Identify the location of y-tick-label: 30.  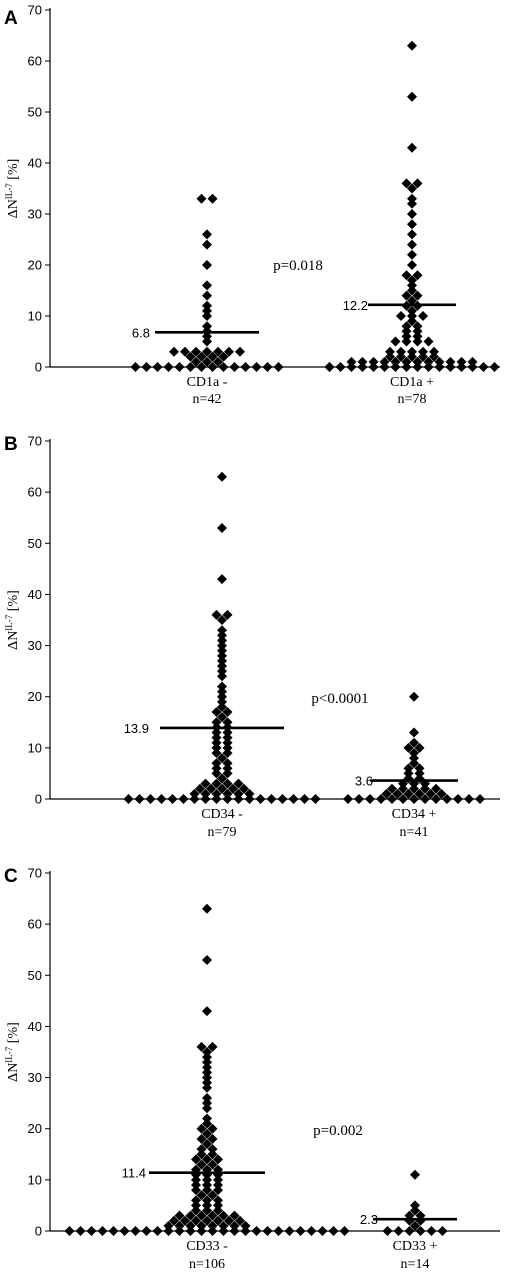
(35, 1077).